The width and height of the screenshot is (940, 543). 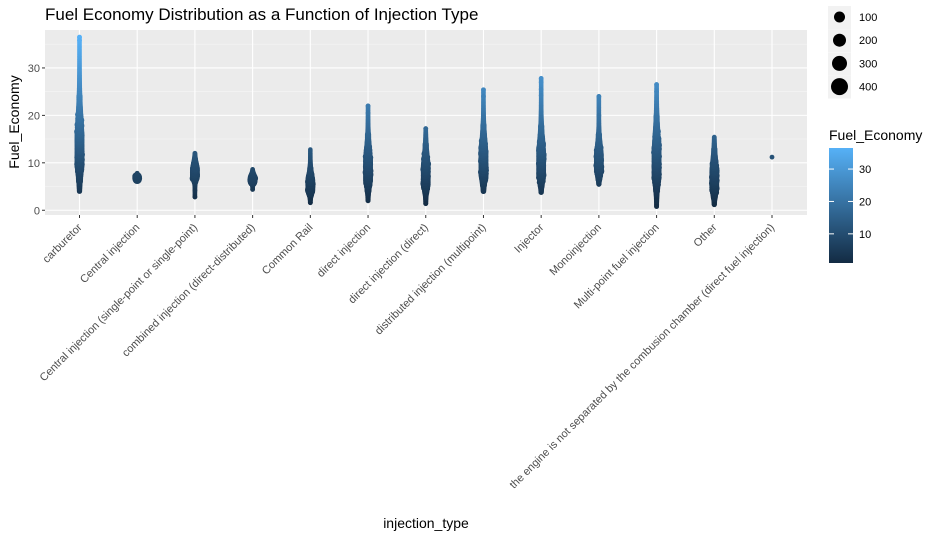 I want to click on y-tick-label: 0, so click(x=37, y=211).